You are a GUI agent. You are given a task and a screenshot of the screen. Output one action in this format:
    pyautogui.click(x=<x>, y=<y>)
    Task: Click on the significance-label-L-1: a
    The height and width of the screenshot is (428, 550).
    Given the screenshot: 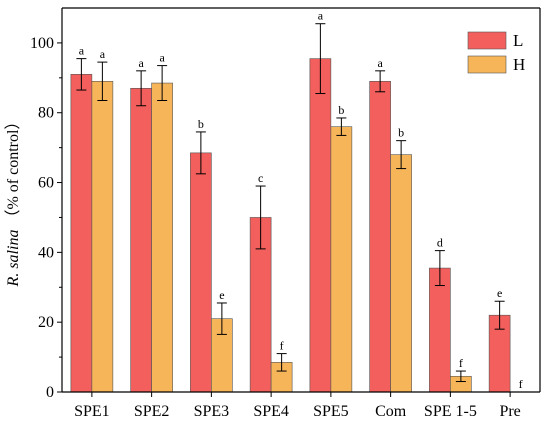 What is the action you would take?
    pyautogui.click(x=141, y=63)
    